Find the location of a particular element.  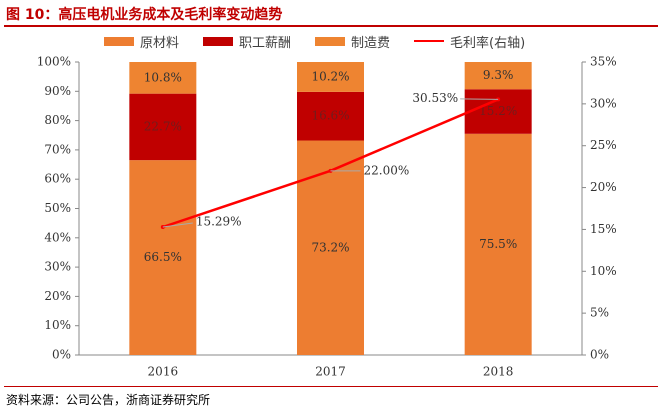

bar-data-label: 15.2% is located at coordinates (498, 111).